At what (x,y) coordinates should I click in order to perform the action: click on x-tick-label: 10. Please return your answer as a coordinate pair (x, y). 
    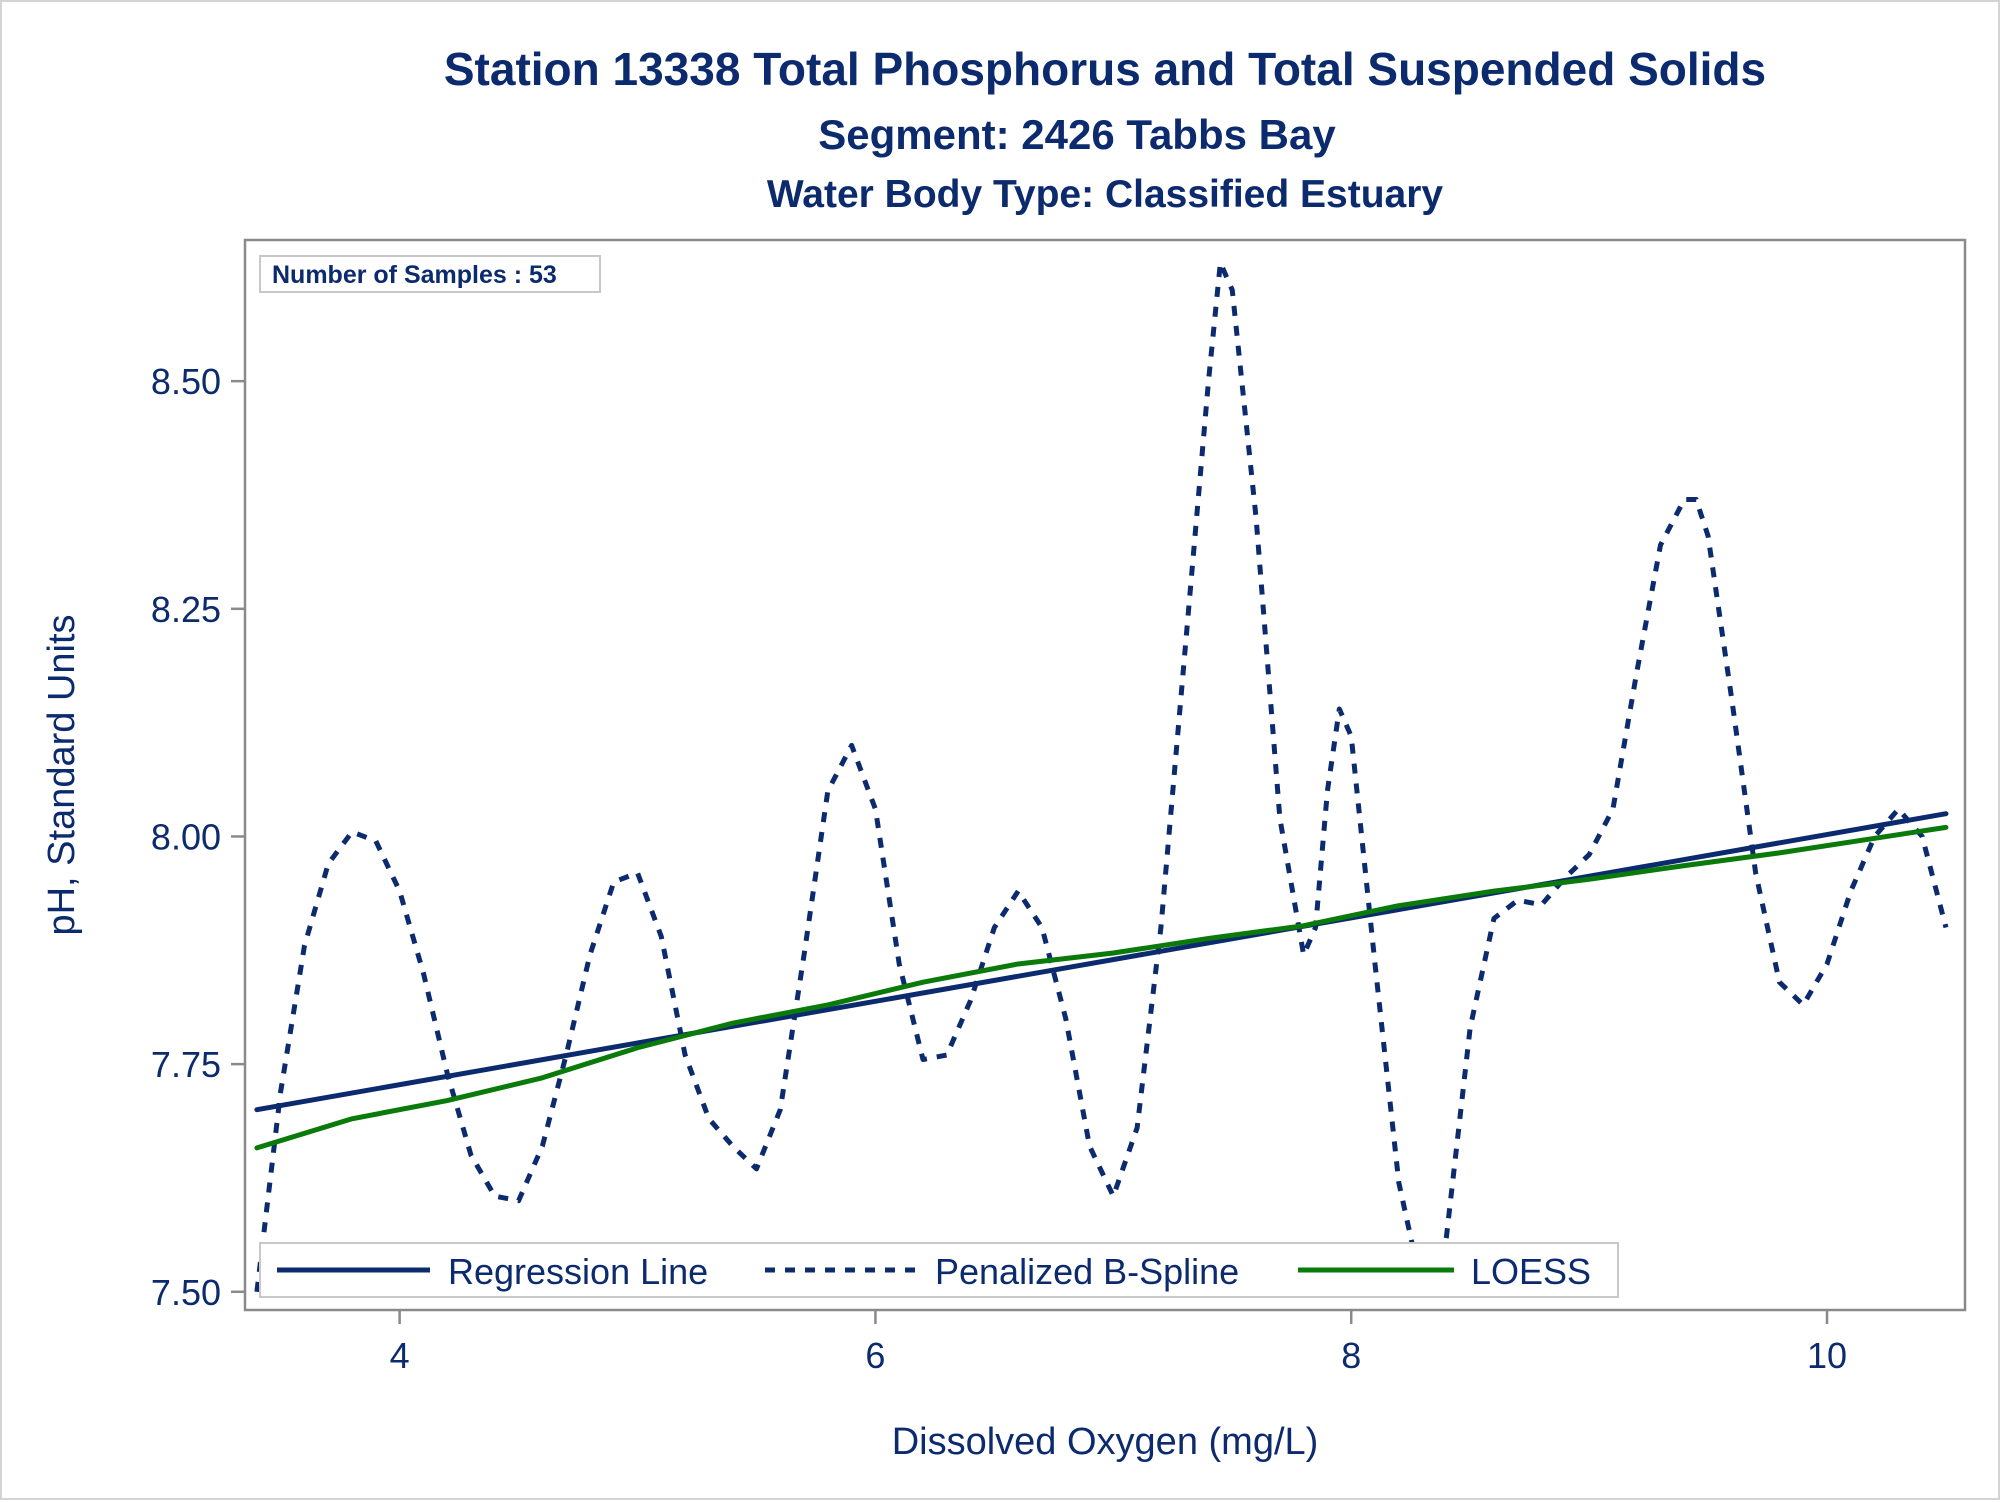
    Looking at the image, I should click on (1827, 1355).